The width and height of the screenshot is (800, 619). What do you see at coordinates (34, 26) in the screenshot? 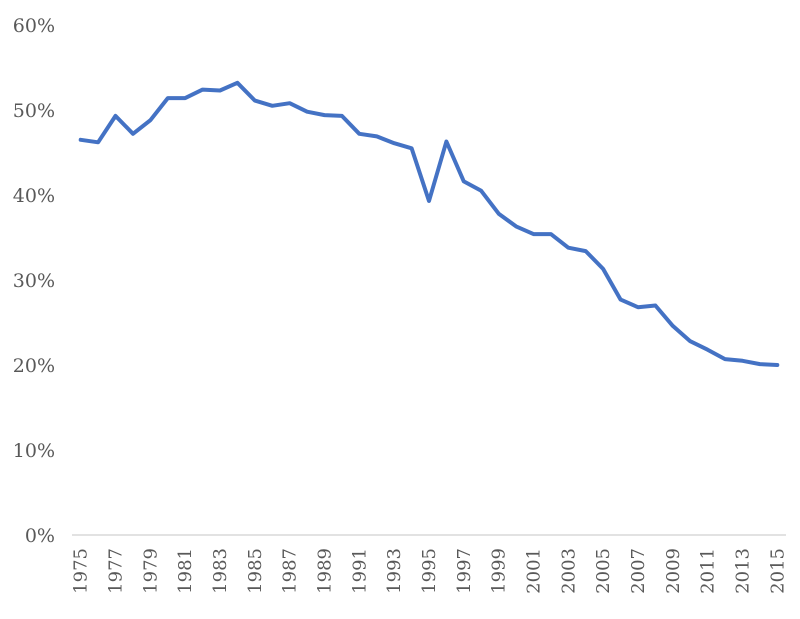
I see `y-tick-label: 60%` at bounding box center [34, 26].